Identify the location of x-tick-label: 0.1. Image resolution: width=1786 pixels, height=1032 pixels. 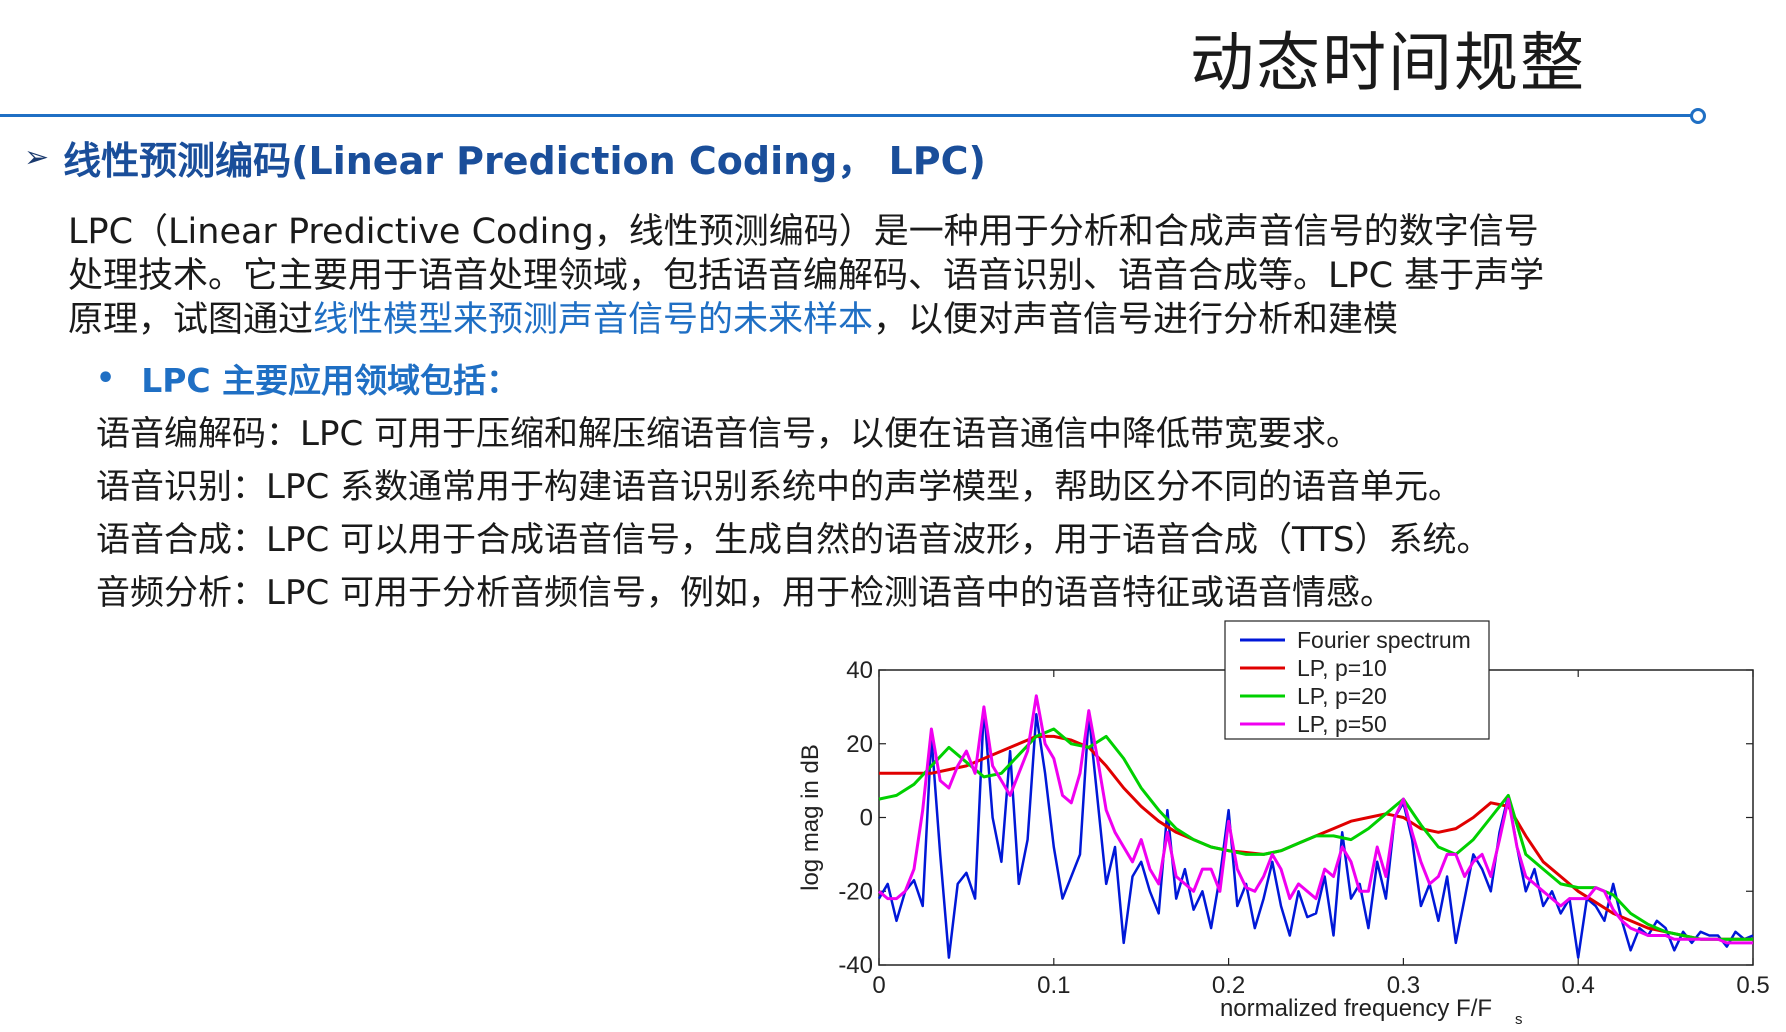
(1053, 985).